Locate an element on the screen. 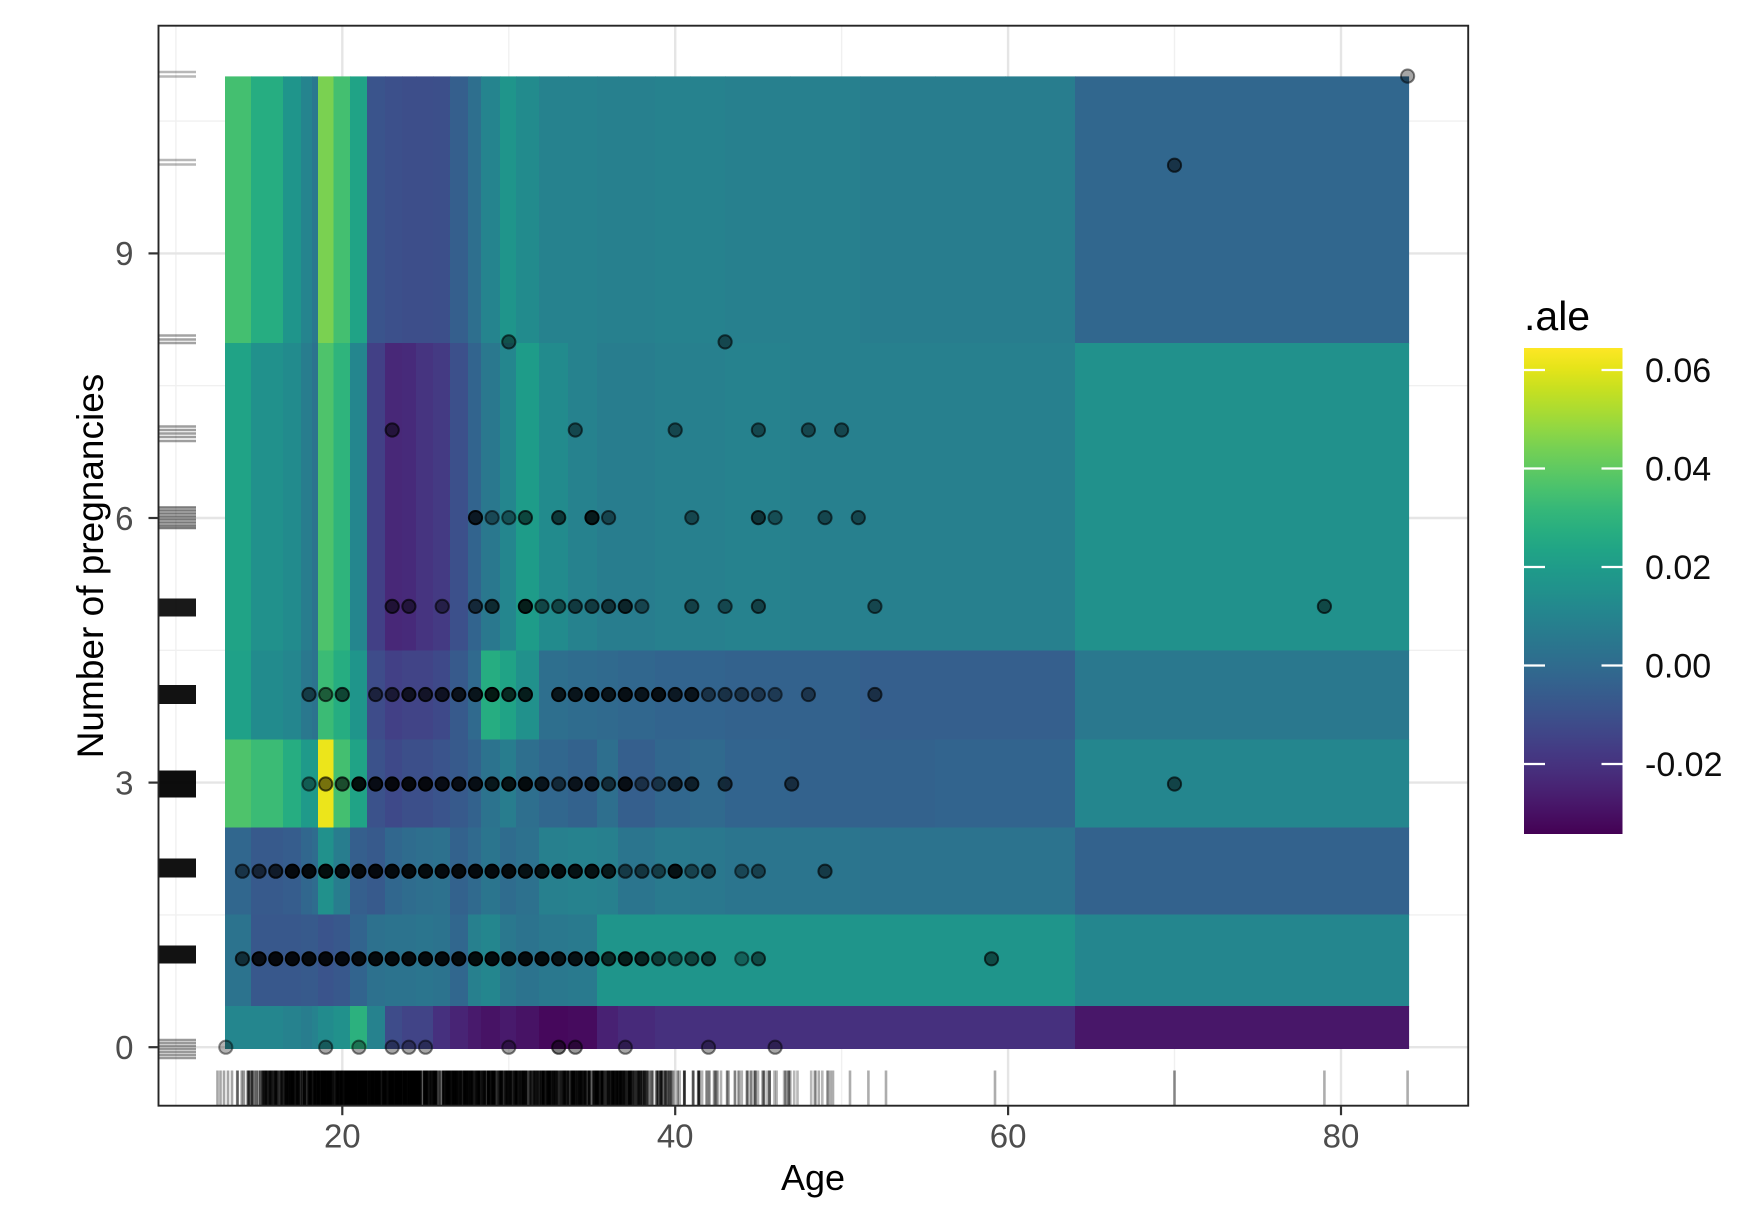  svg-text: 0.04 is located at coordinates (1678, 470).